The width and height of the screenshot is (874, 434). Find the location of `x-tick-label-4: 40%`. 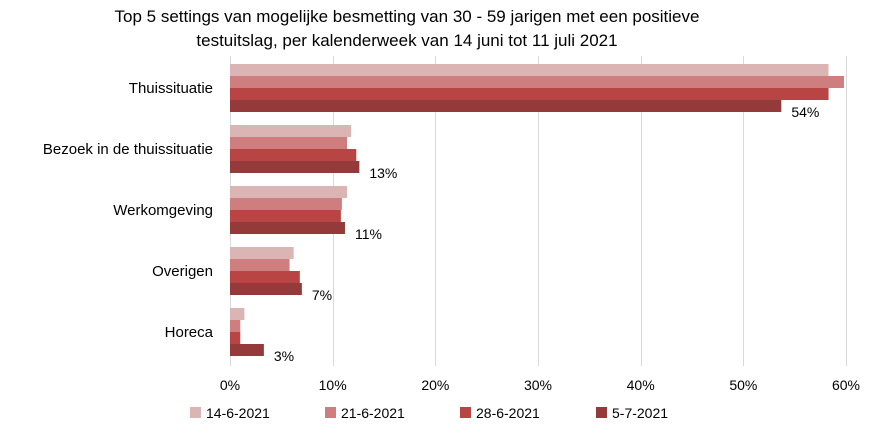

x-tick-label-4: 40% is located at coordinates (641, 385).